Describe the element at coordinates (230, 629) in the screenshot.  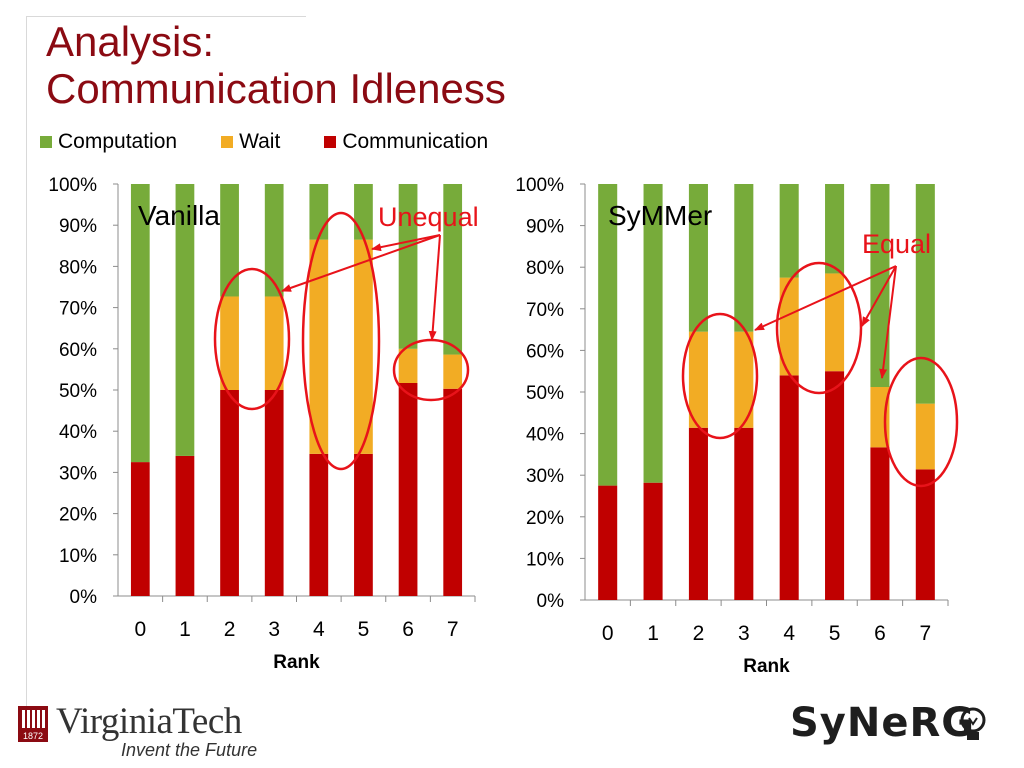
I see `x-tick-label: 2` at that location.